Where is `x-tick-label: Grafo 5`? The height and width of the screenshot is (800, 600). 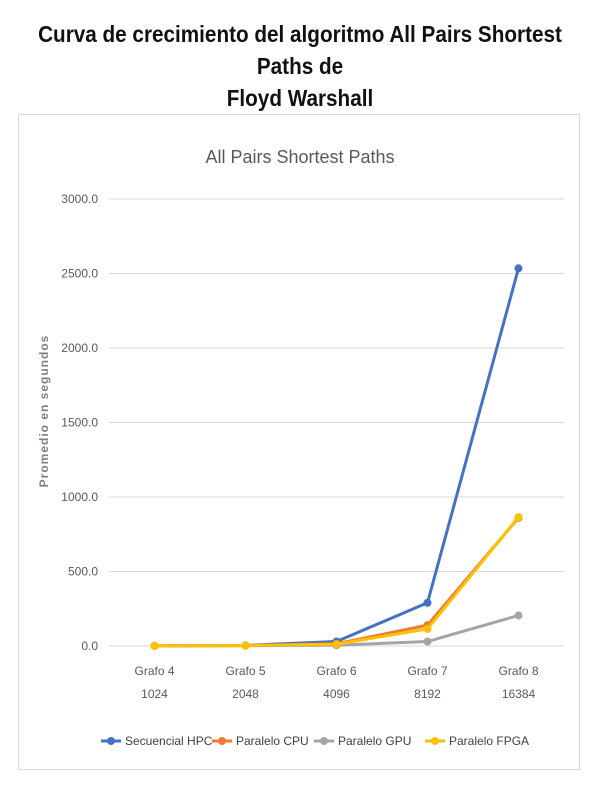 x-tick-label: Grafo 5 is located at coordinates (245, 671).